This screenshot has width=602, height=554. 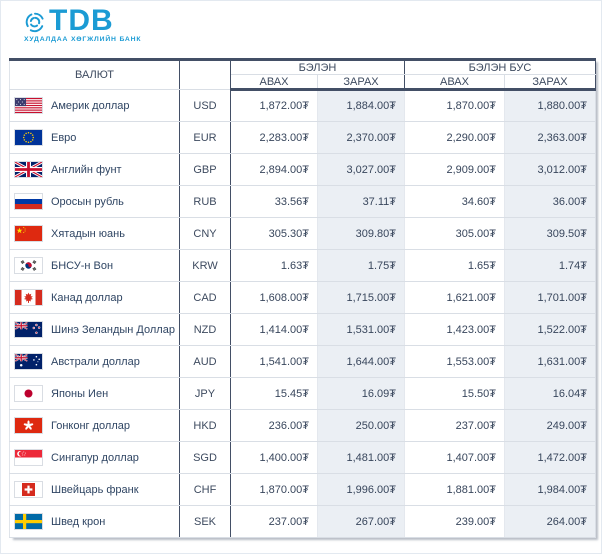 What do you see at coordinates (88, 233) in the screenshot?
I see `currency-name: Хятадын юань` at bounding box center [88, 233].